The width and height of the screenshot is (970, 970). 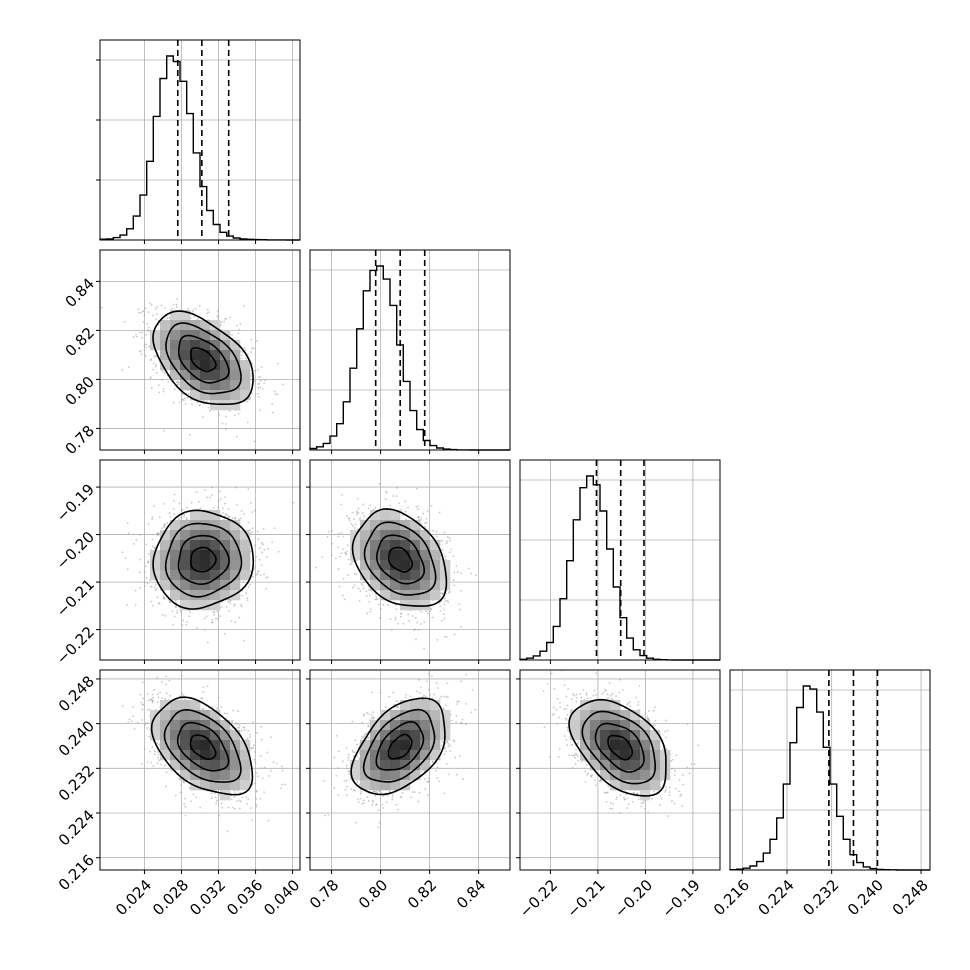 What do you see at coordinates (396, 566) in the screenshot?
I see `panel-content` at bounding box center [396, 566].